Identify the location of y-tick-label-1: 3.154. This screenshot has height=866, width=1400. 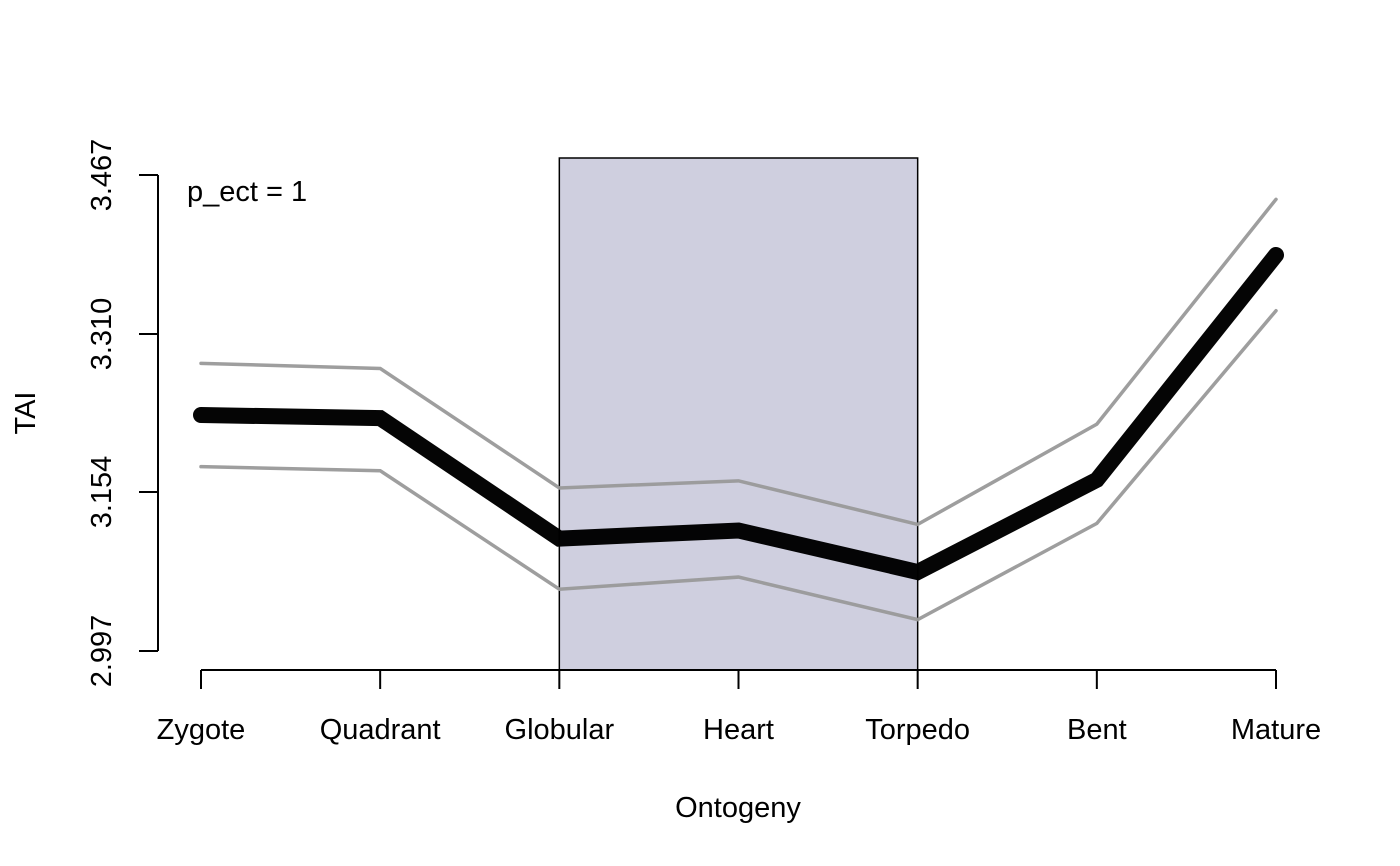
(102, 492).